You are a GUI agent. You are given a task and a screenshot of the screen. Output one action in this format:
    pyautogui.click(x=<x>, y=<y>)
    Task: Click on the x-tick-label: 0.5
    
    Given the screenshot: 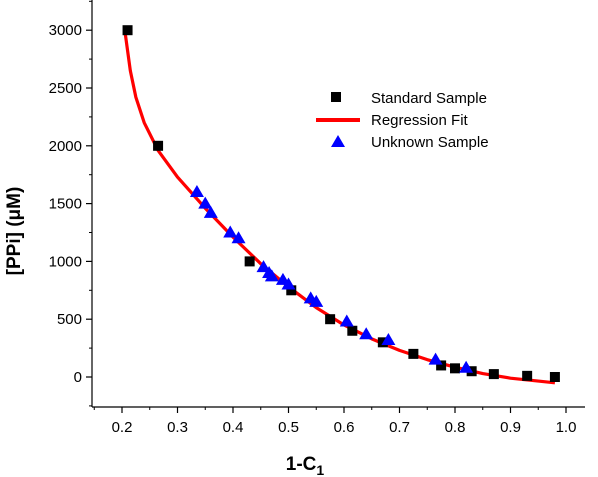 What is the action you would take?
    pyautogui.click(x=288, y=427)
    